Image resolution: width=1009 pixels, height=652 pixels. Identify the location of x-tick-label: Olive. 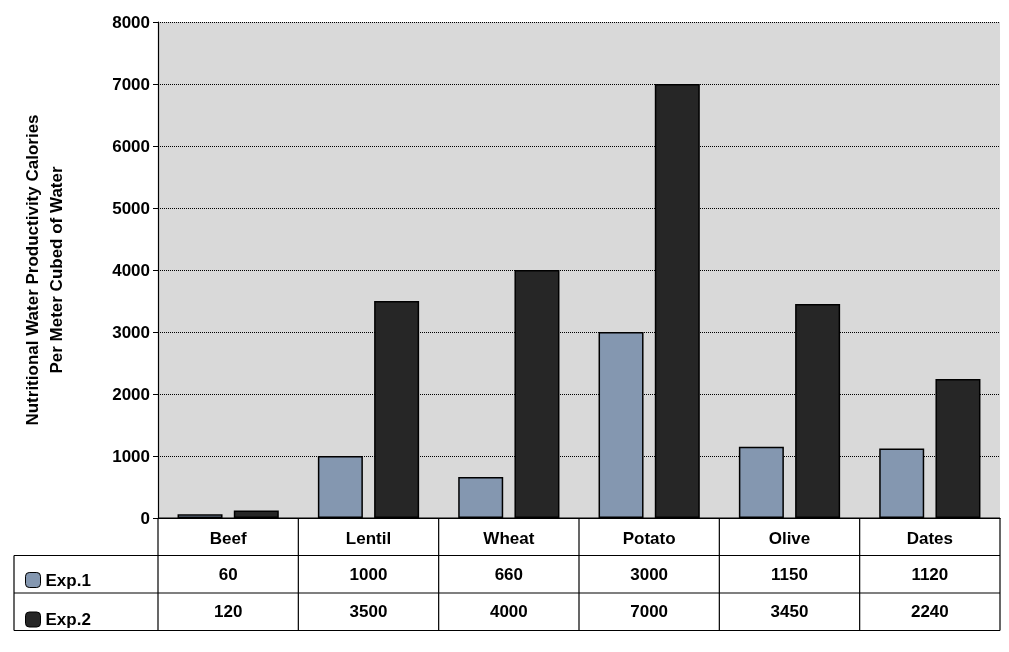
(789, 538).